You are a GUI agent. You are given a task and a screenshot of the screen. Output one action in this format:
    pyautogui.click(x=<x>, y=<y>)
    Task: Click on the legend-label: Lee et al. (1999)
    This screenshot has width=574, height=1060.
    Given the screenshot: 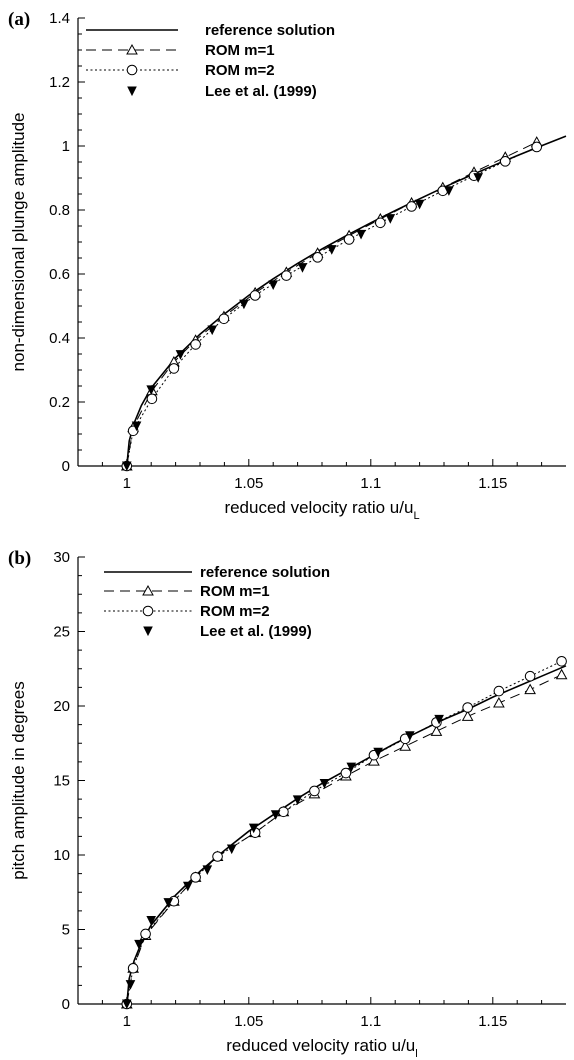 What is the action you would take?
    pyautogui.click(x=261, y=91)
    